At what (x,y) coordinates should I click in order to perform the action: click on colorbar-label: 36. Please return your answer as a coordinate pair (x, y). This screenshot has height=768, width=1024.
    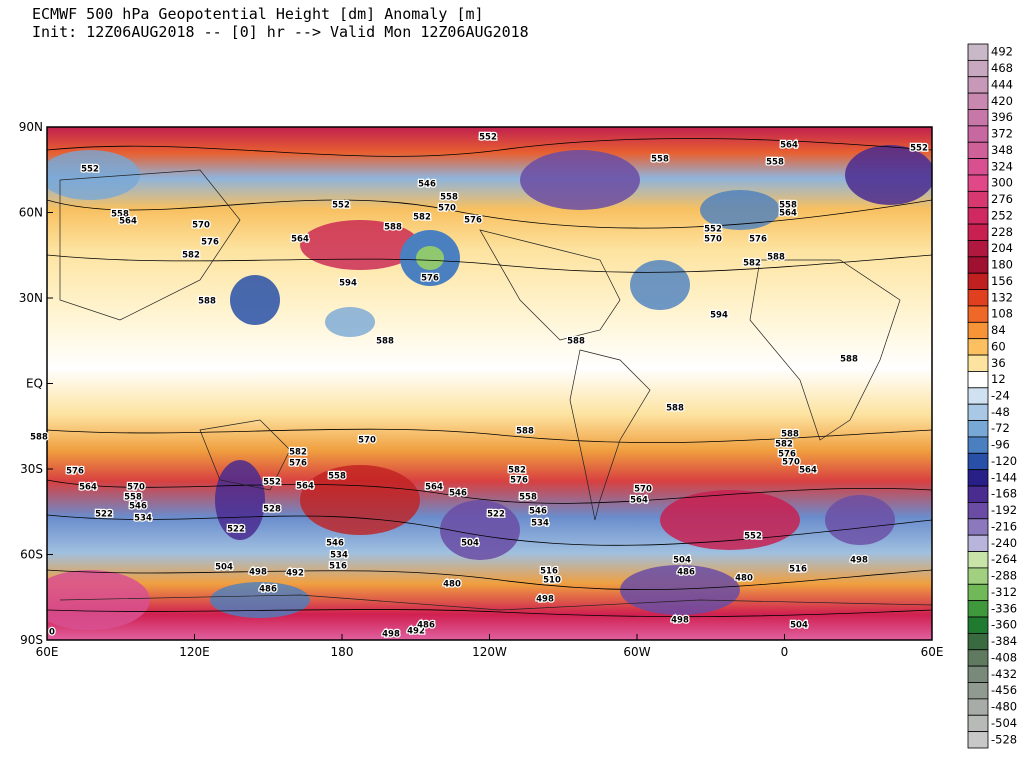
    Looking at the image, I should click on (998, 363).